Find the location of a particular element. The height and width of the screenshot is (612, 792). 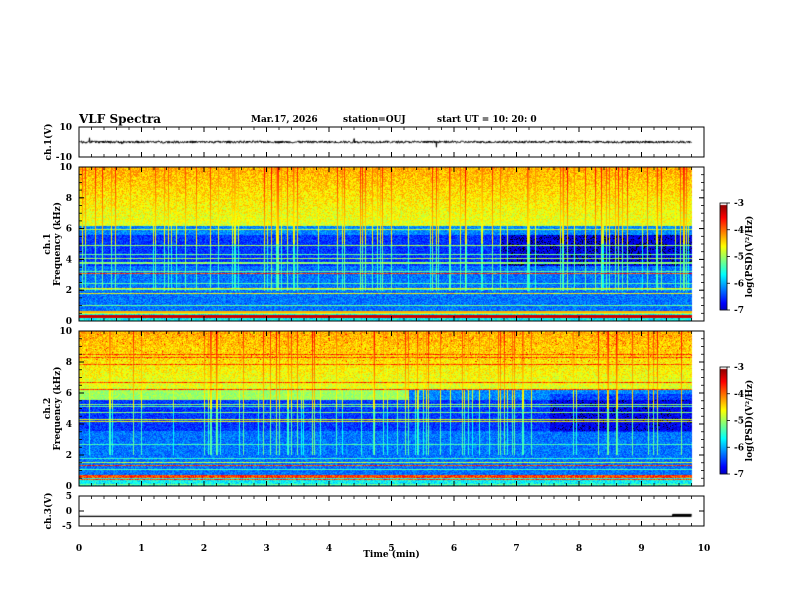

x-tick-label-3: 3 is located at coordinates (266, 549).